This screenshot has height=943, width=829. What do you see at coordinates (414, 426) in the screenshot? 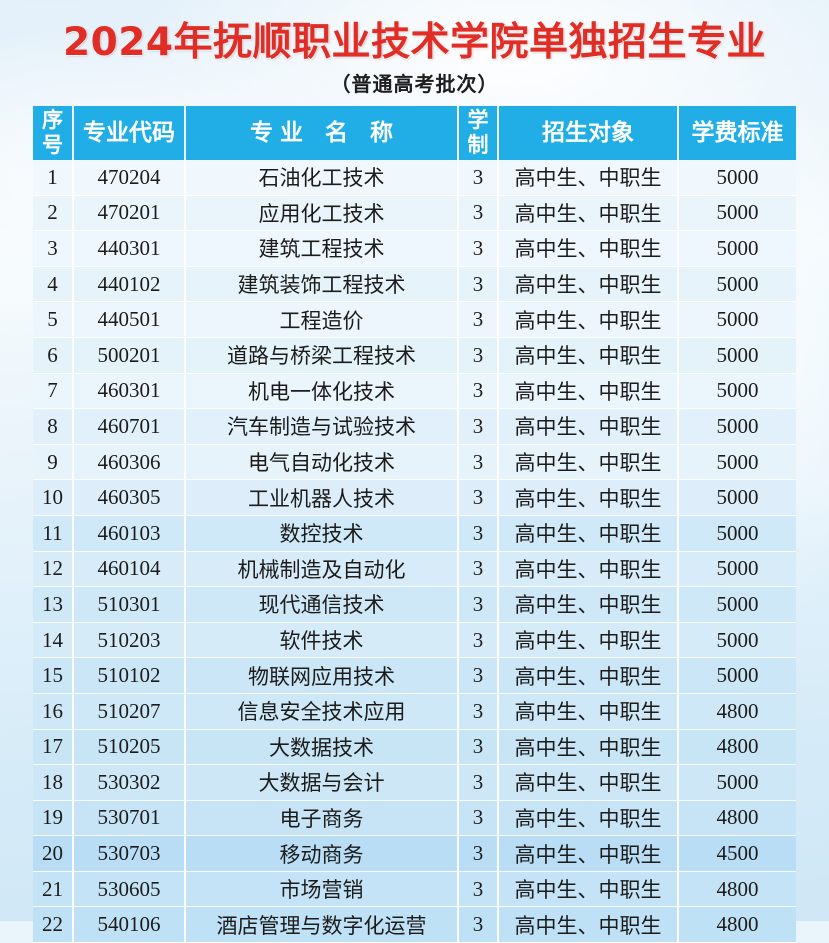
I see `table-row: 8 460701 汽车制造与试验技术 3 高中生、中职生 5000` at bounding box center [414, 426].